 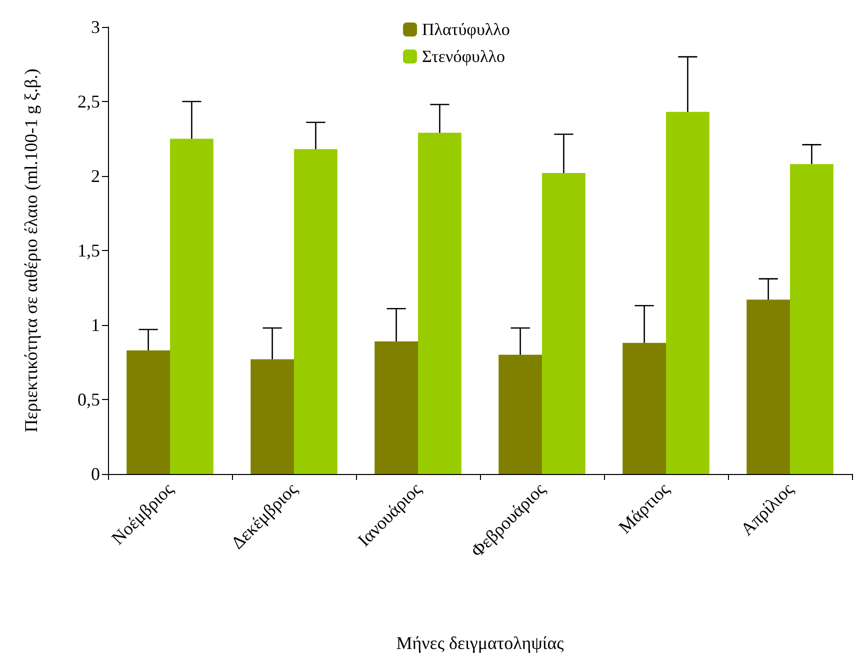 I want to click on y-axis-title: Περιεκτικότητα σε αιθέριο έλαιο (ml.100-1 g ξ.β.), so click(x=31, y=250).